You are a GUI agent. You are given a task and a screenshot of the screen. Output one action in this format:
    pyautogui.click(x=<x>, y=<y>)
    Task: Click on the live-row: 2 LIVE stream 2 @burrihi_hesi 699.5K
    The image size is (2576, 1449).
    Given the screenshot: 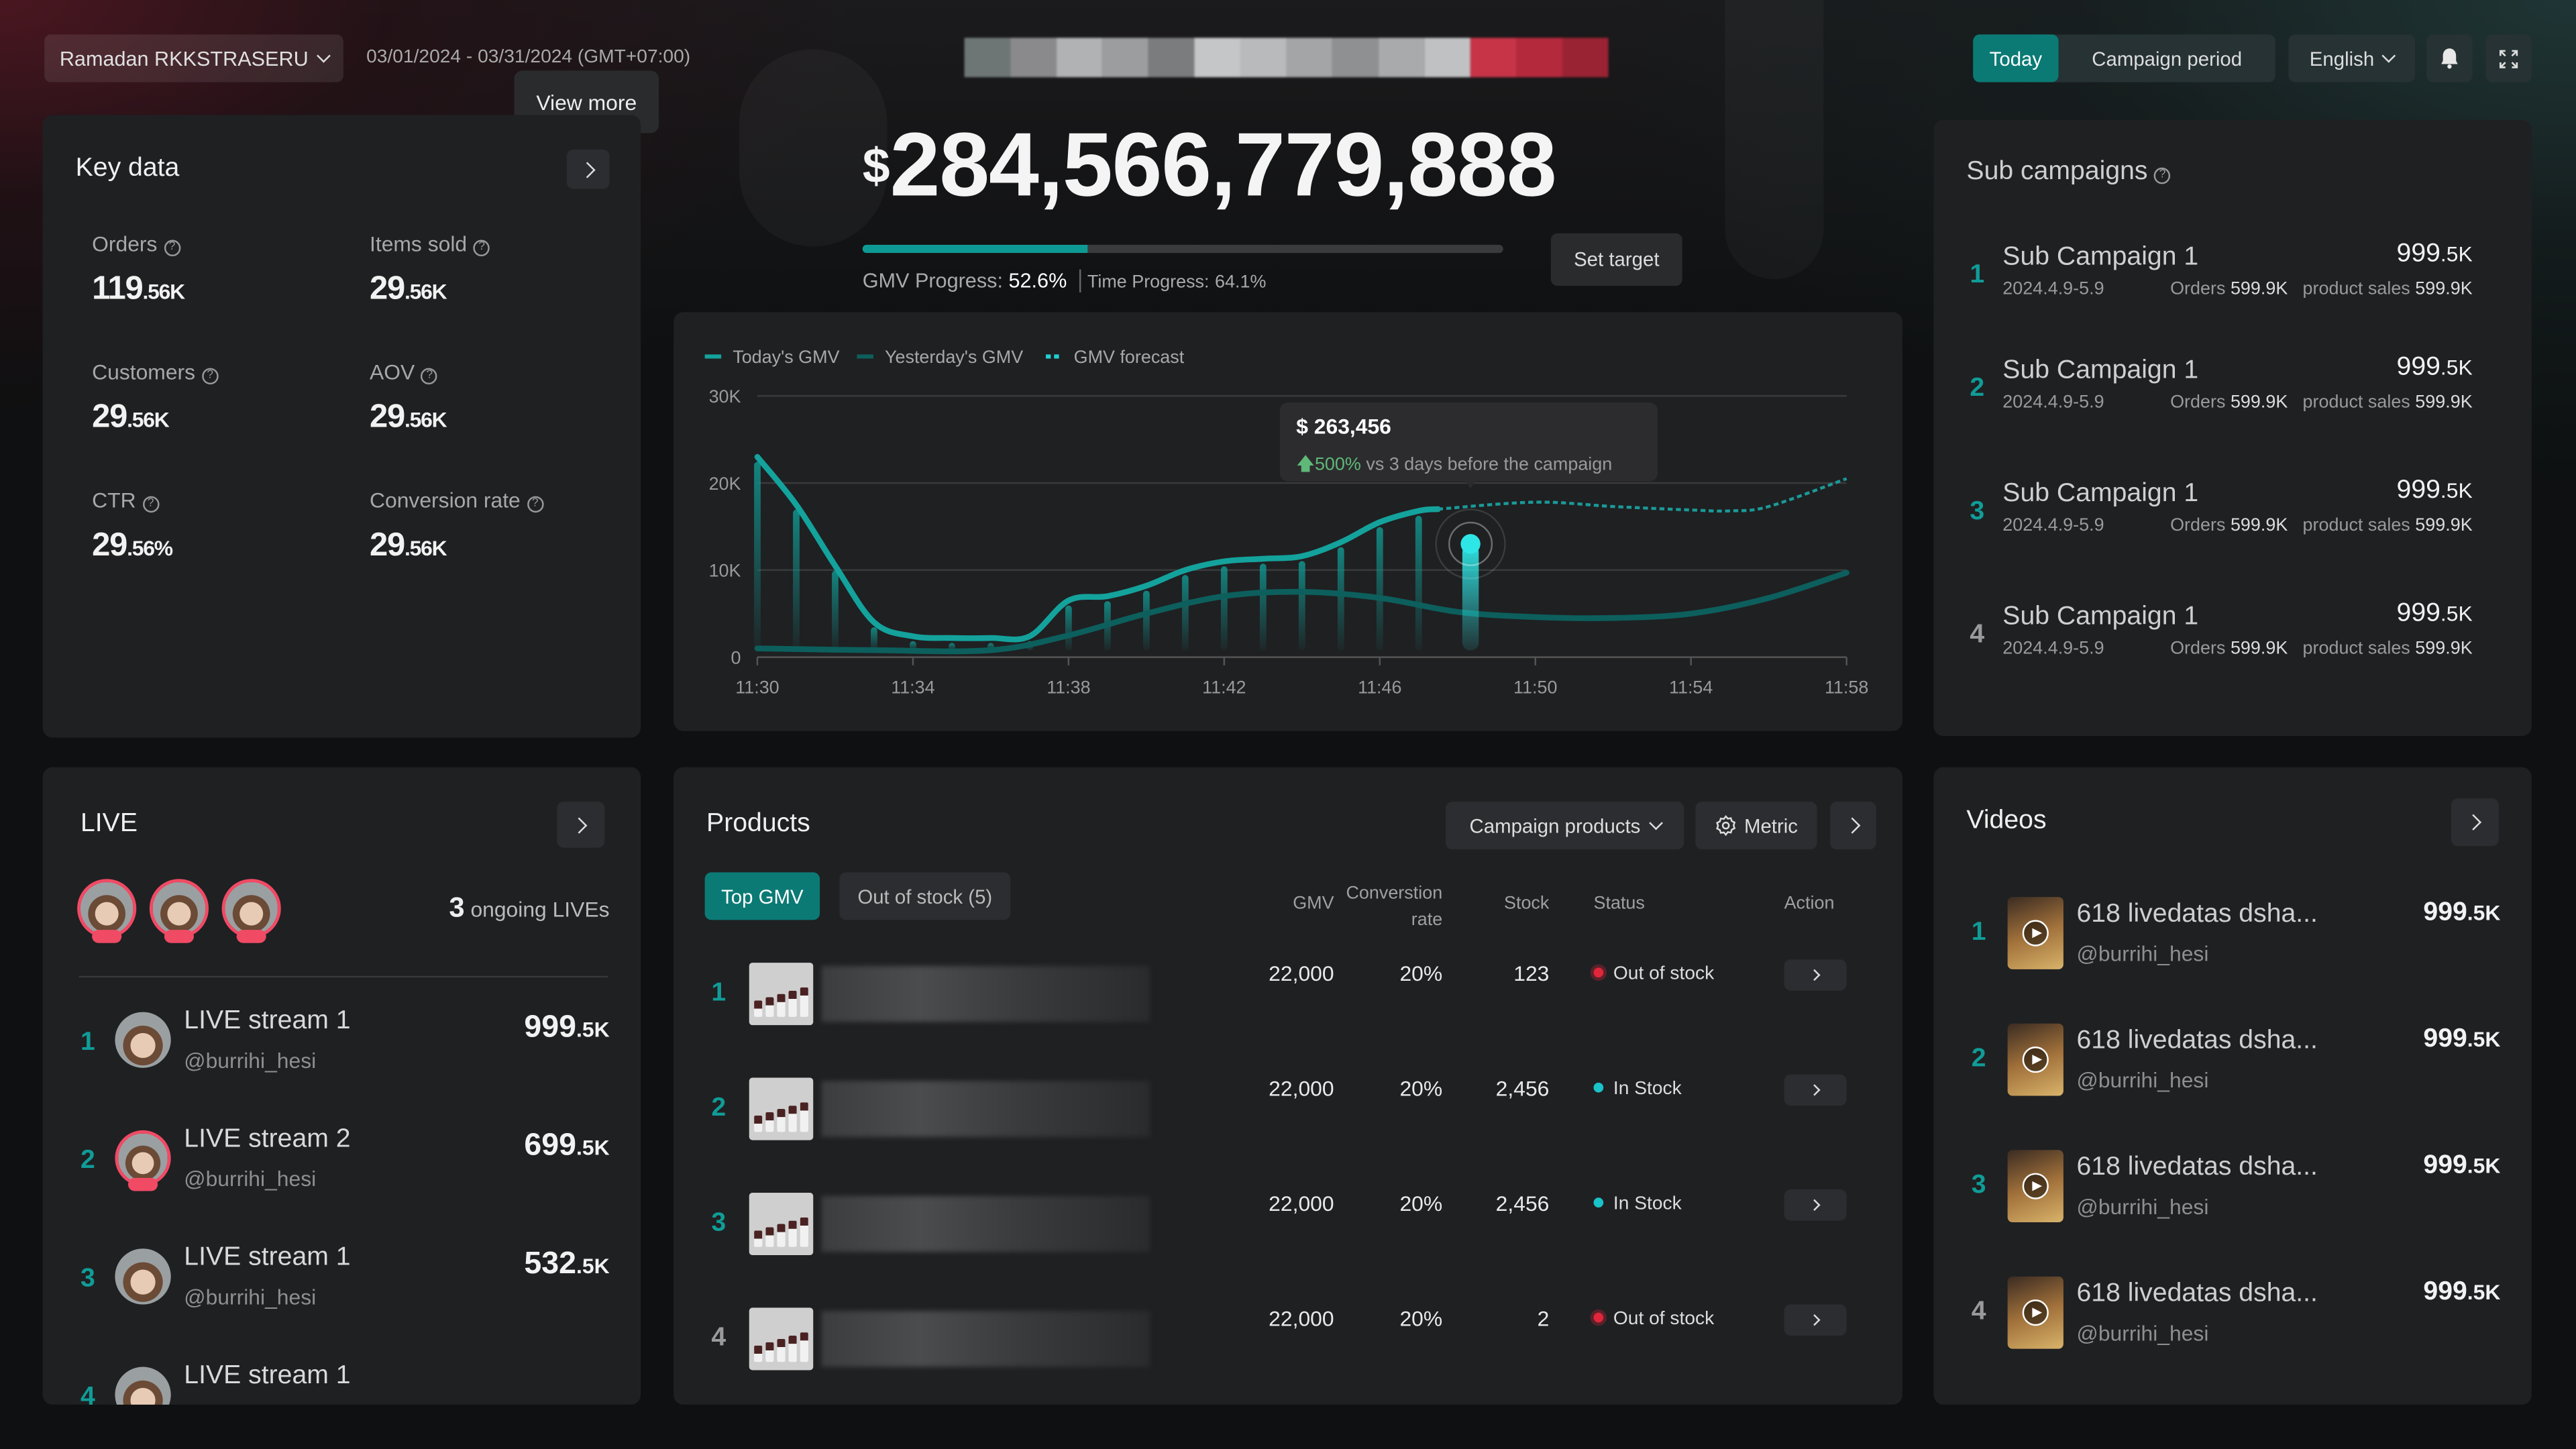 What is the action you would take?
    pyautogui.click(x=342, y=1175)
    